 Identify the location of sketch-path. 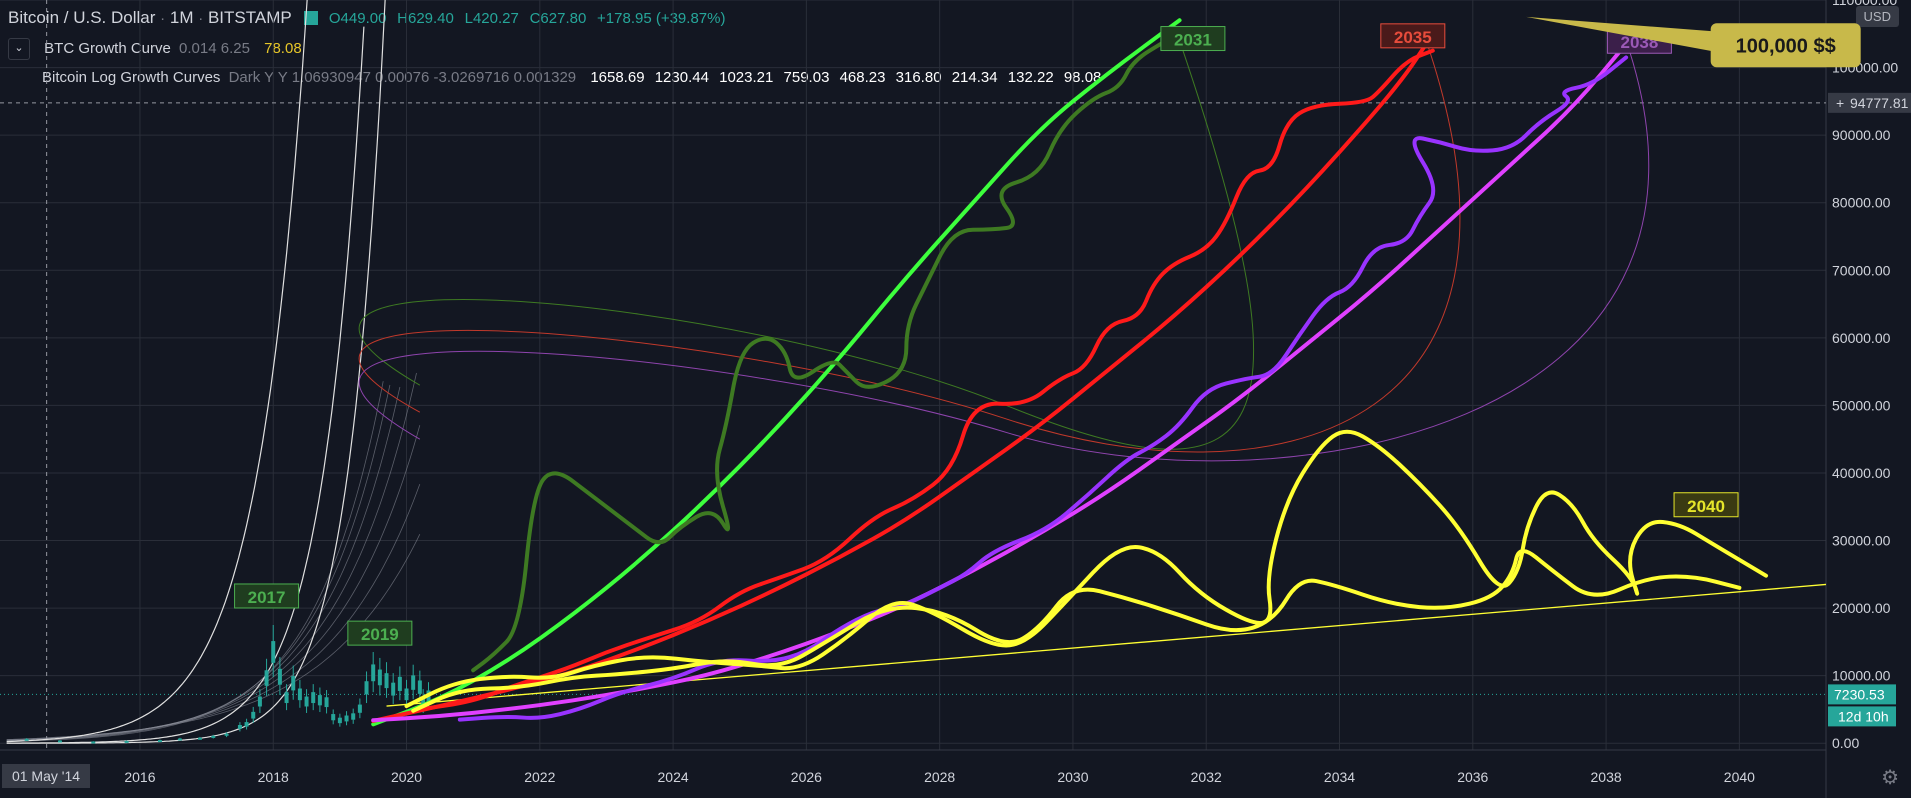
(1076, 631).